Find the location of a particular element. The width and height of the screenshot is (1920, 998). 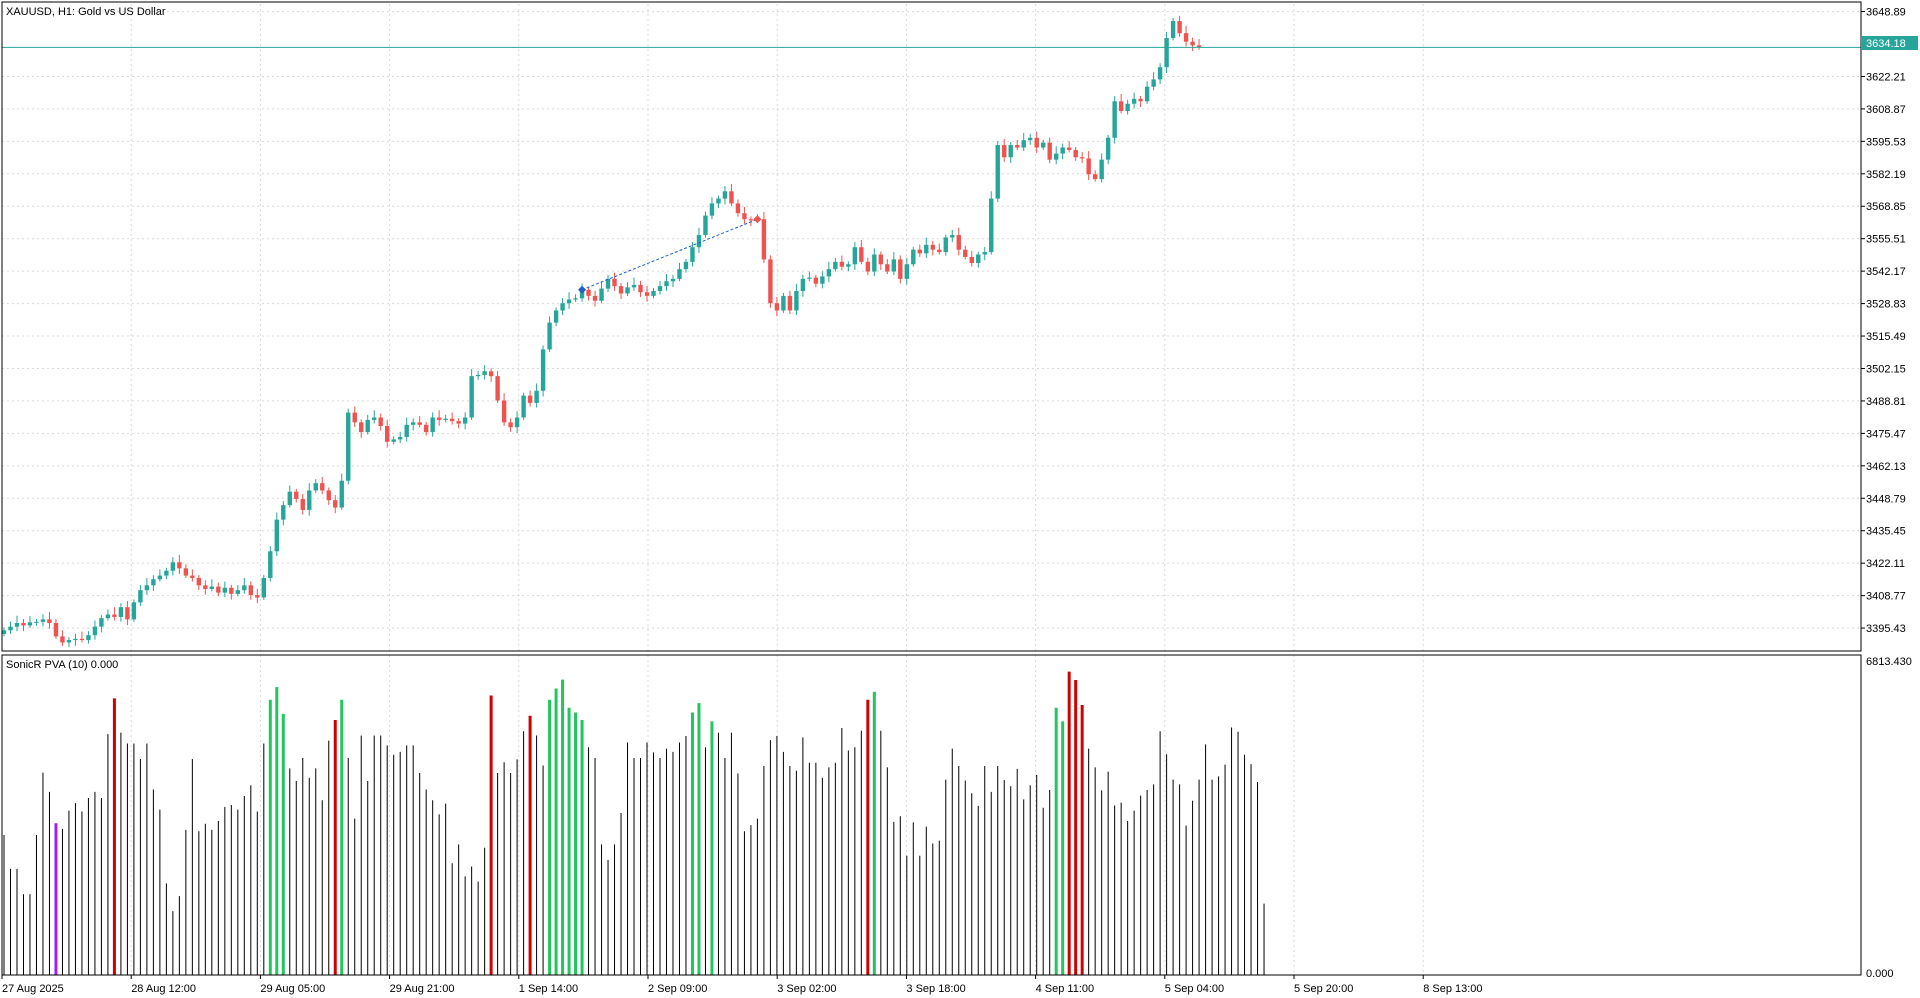

indicator-ymin-label: 0.000 is located at coordinates (1880, 974).